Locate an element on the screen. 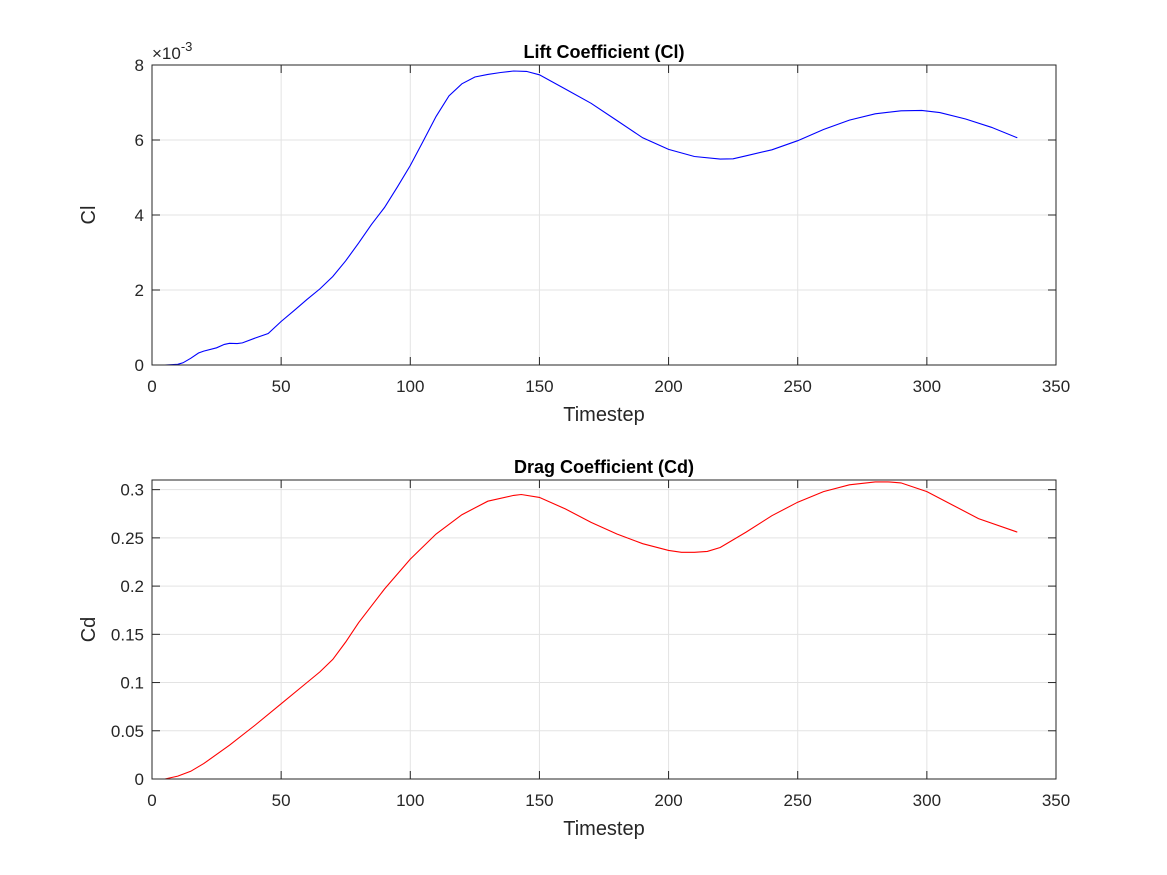  drag-y-tick-label: 0.25 is located at coordinates (127, 538).